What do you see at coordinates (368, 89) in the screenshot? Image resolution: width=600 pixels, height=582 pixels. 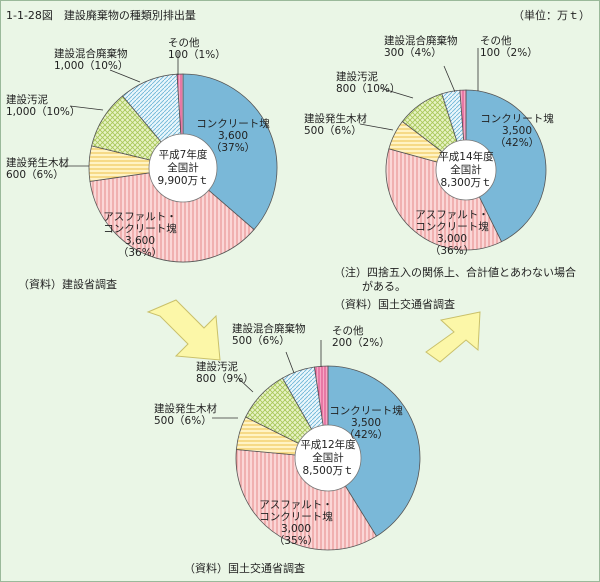 I see `pie2-label-sludge-2: 800（10%）` at bounding box center [368, 89].